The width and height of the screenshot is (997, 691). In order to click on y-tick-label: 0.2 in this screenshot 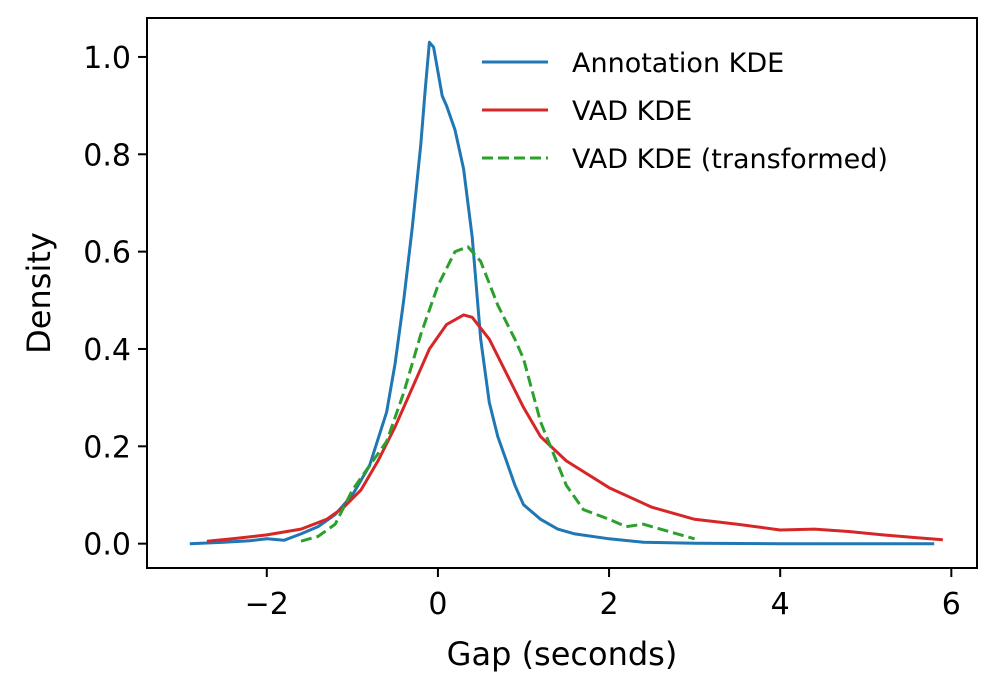, I will do `click(107, 447)`.